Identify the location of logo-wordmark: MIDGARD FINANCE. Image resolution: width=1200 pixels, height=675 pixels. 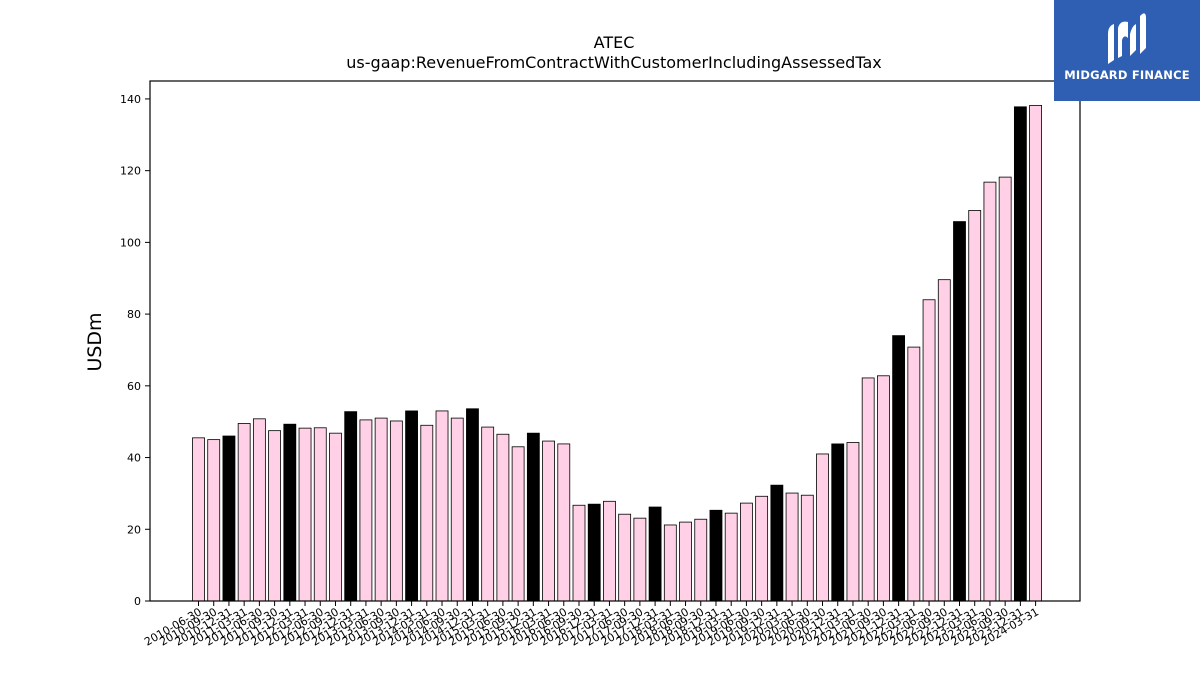
(1127, 75).